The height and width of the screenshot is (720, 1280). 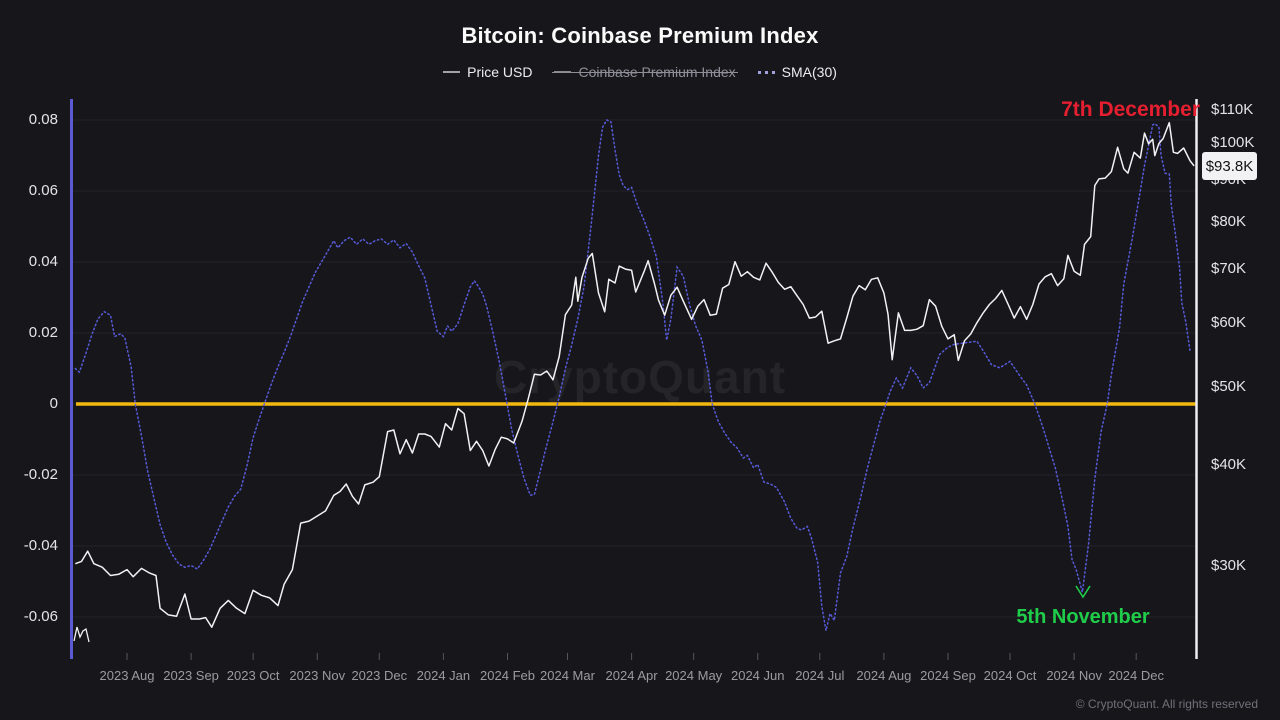 What do you see at coordinates (645, 72) in the screenshot?
I see `legend-item-coinbase-premium-index: Coinbase Premium Index` at bounding box center [645, 72].